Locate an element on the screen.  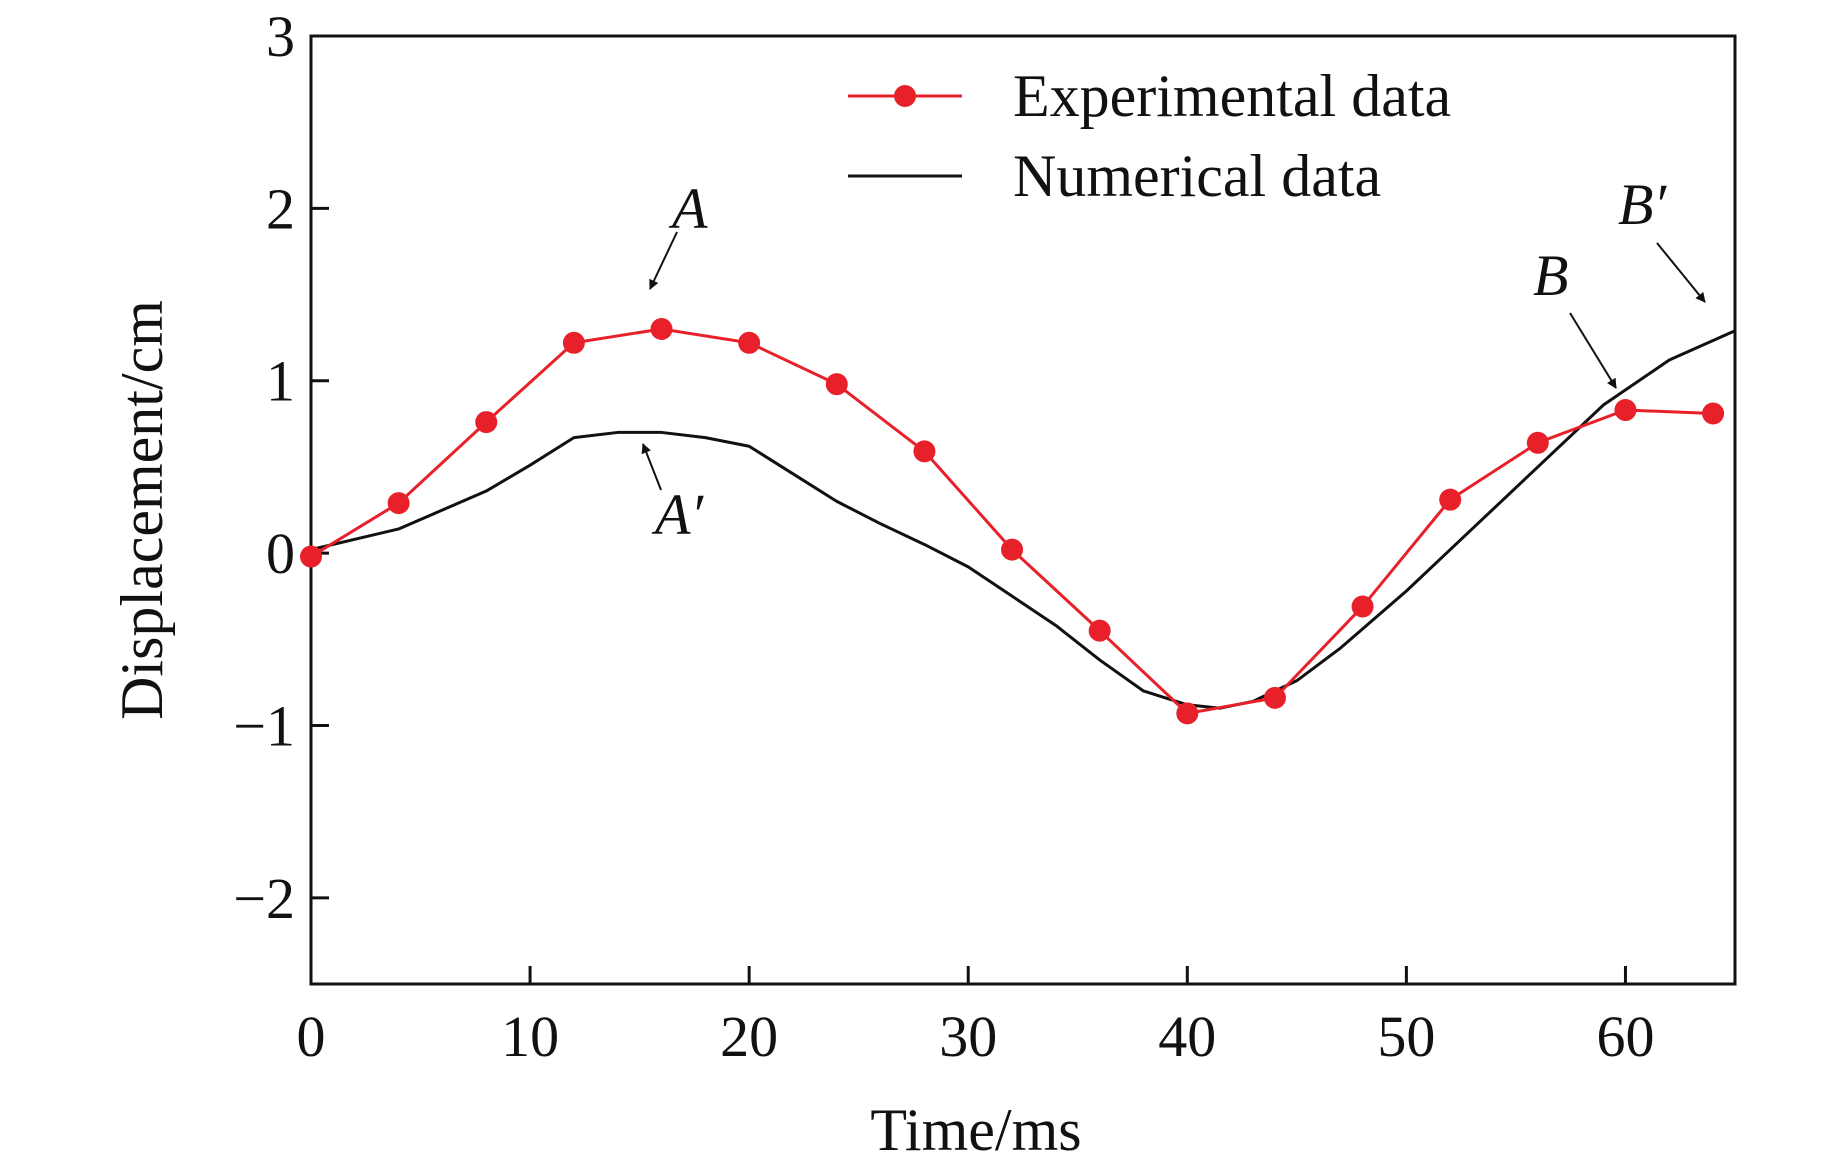
x-tick-label: 50 is located at coordinates (1406, 1036).